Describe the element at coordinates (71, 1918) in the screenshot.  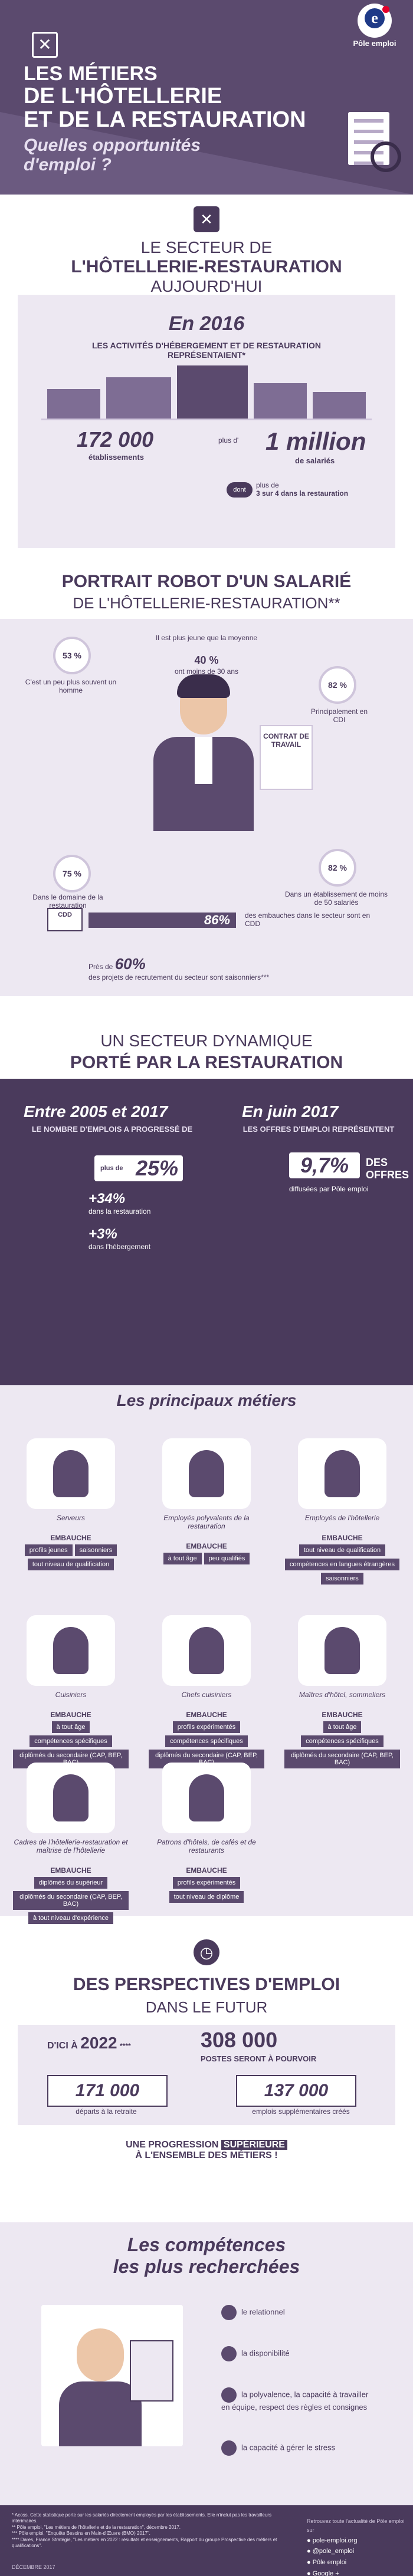
I see `job-tag: à tout niveau d'expérience` at that location.